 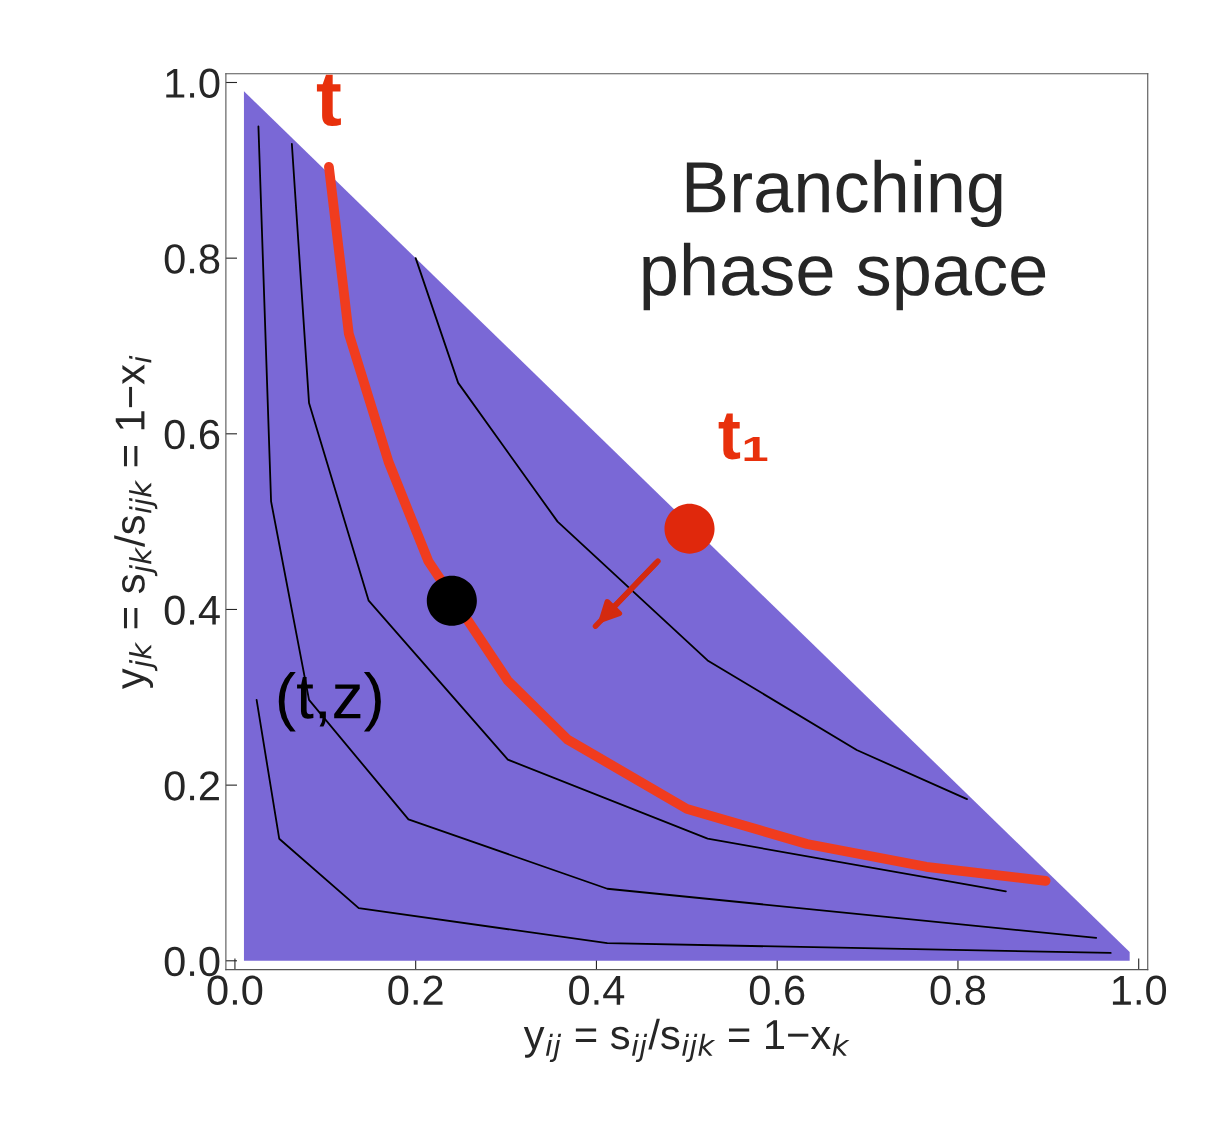 I want to click on x-tick-label: 0.2, so click(x=415, y=990).